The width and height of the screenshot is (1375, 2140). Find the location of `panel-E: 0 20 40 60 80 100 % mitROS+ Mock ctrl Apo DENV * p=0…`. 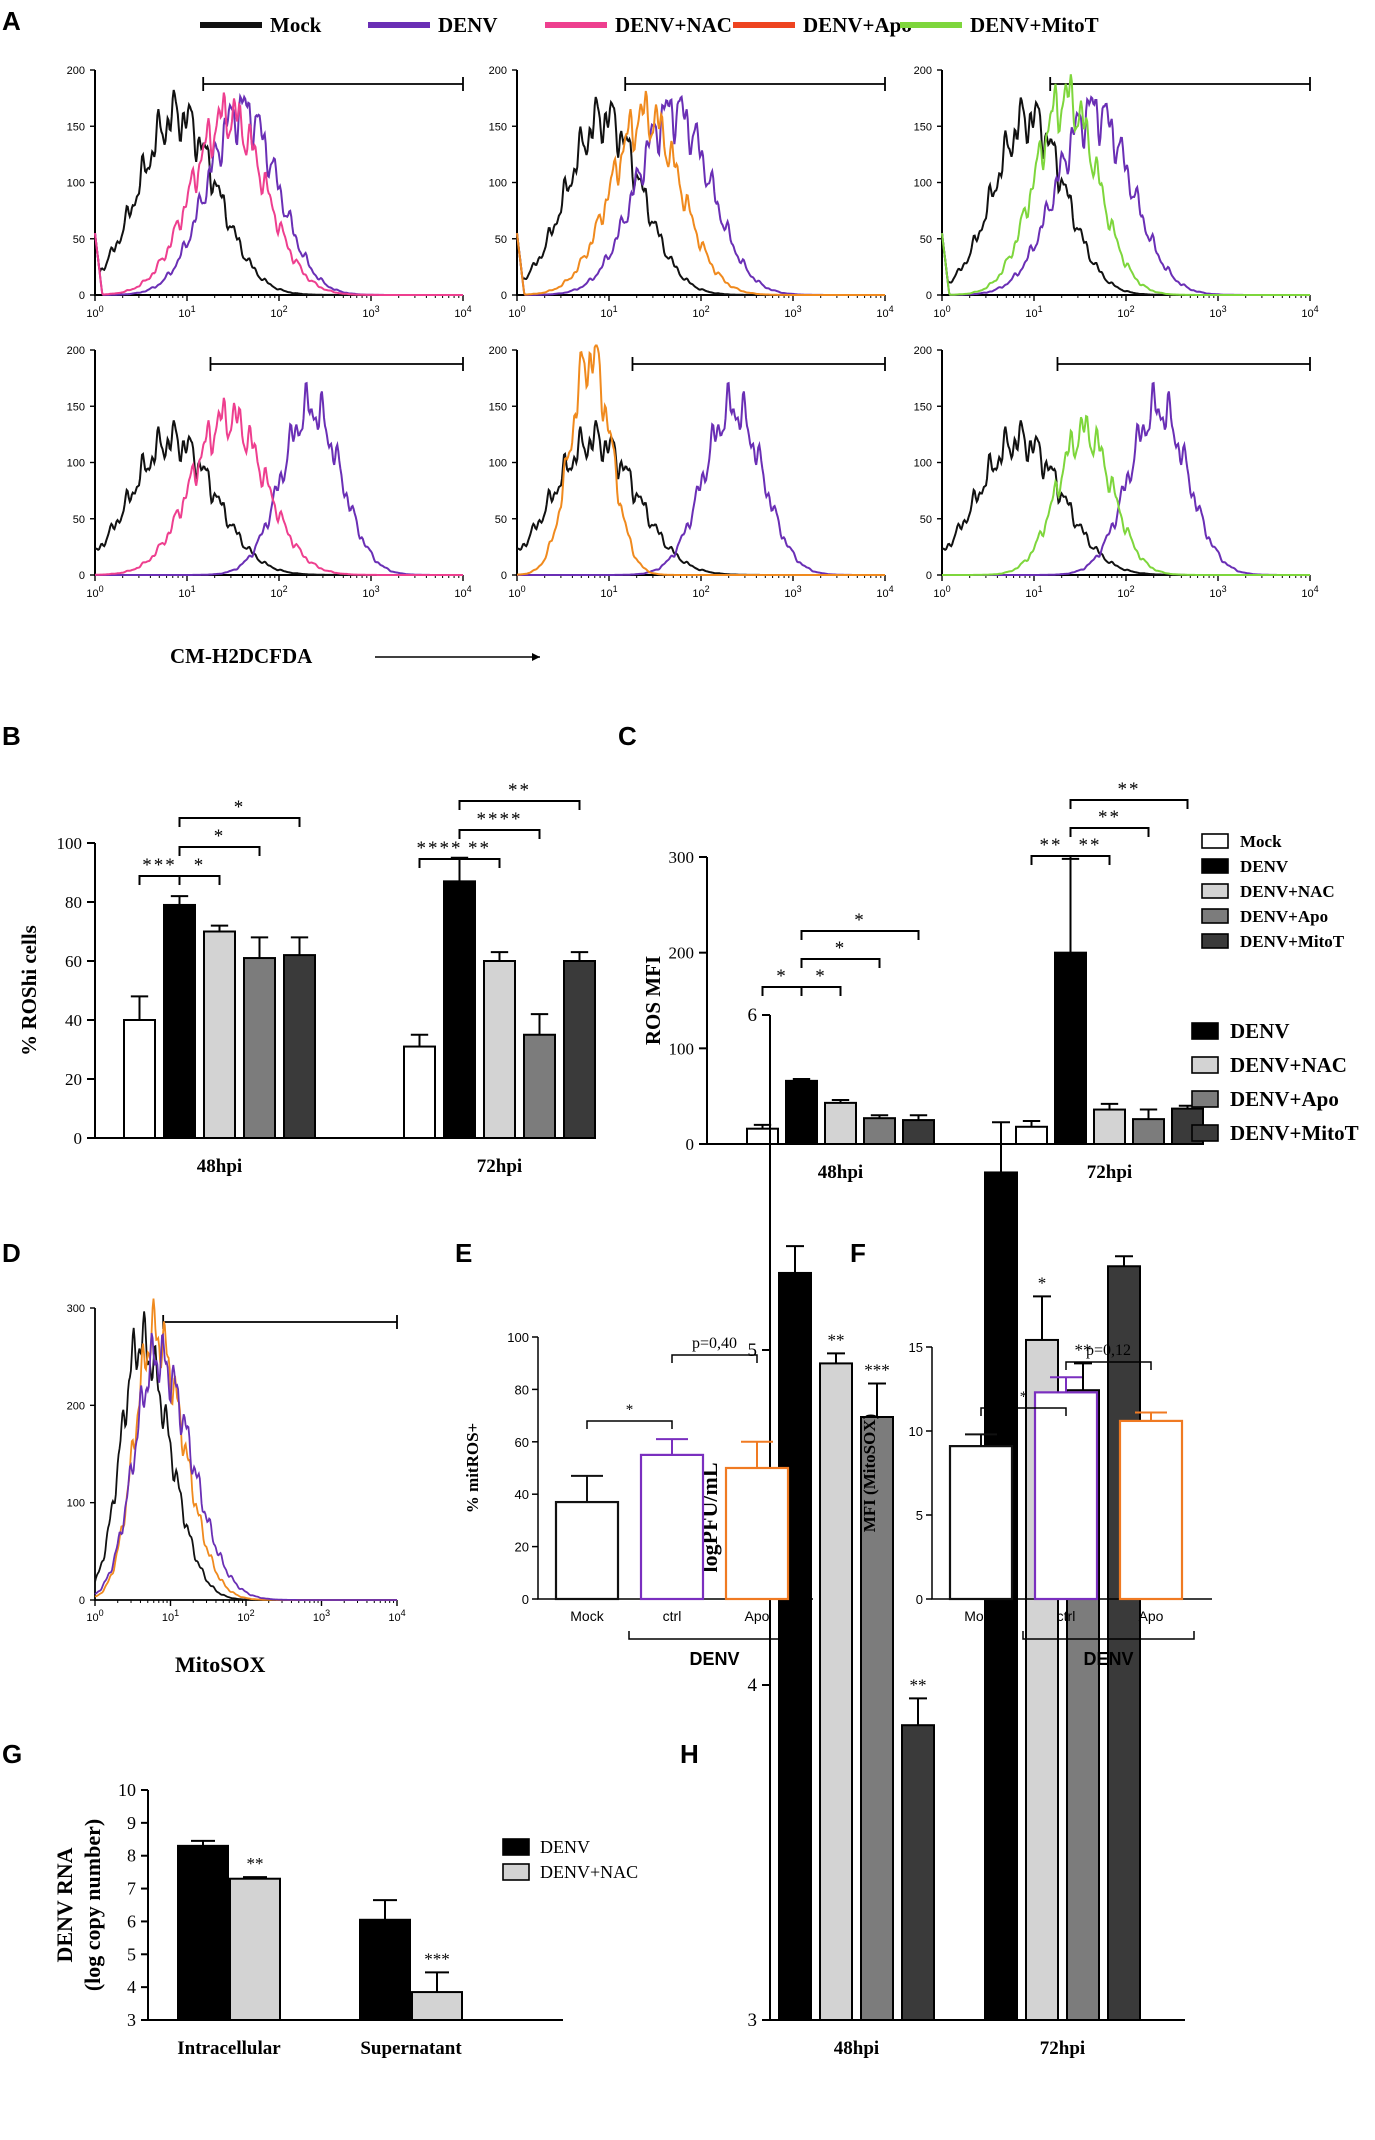

panel-E: 0 20 40 60 80 100 % mitROS+ Mock ctrl Apo DENV * p=0… is located at coordinates (638, 1499).